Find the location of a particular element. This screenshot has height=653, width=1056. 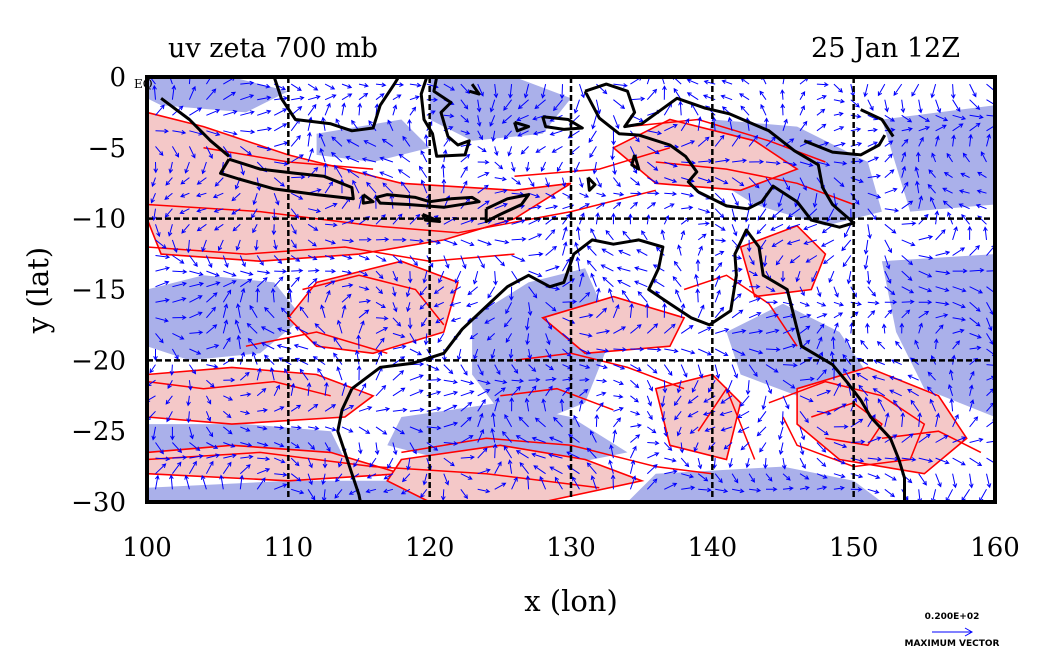

y-tick-labels: 0 −5 −10 −15 −20 −25 −30 is located at coordinates (98, 290).